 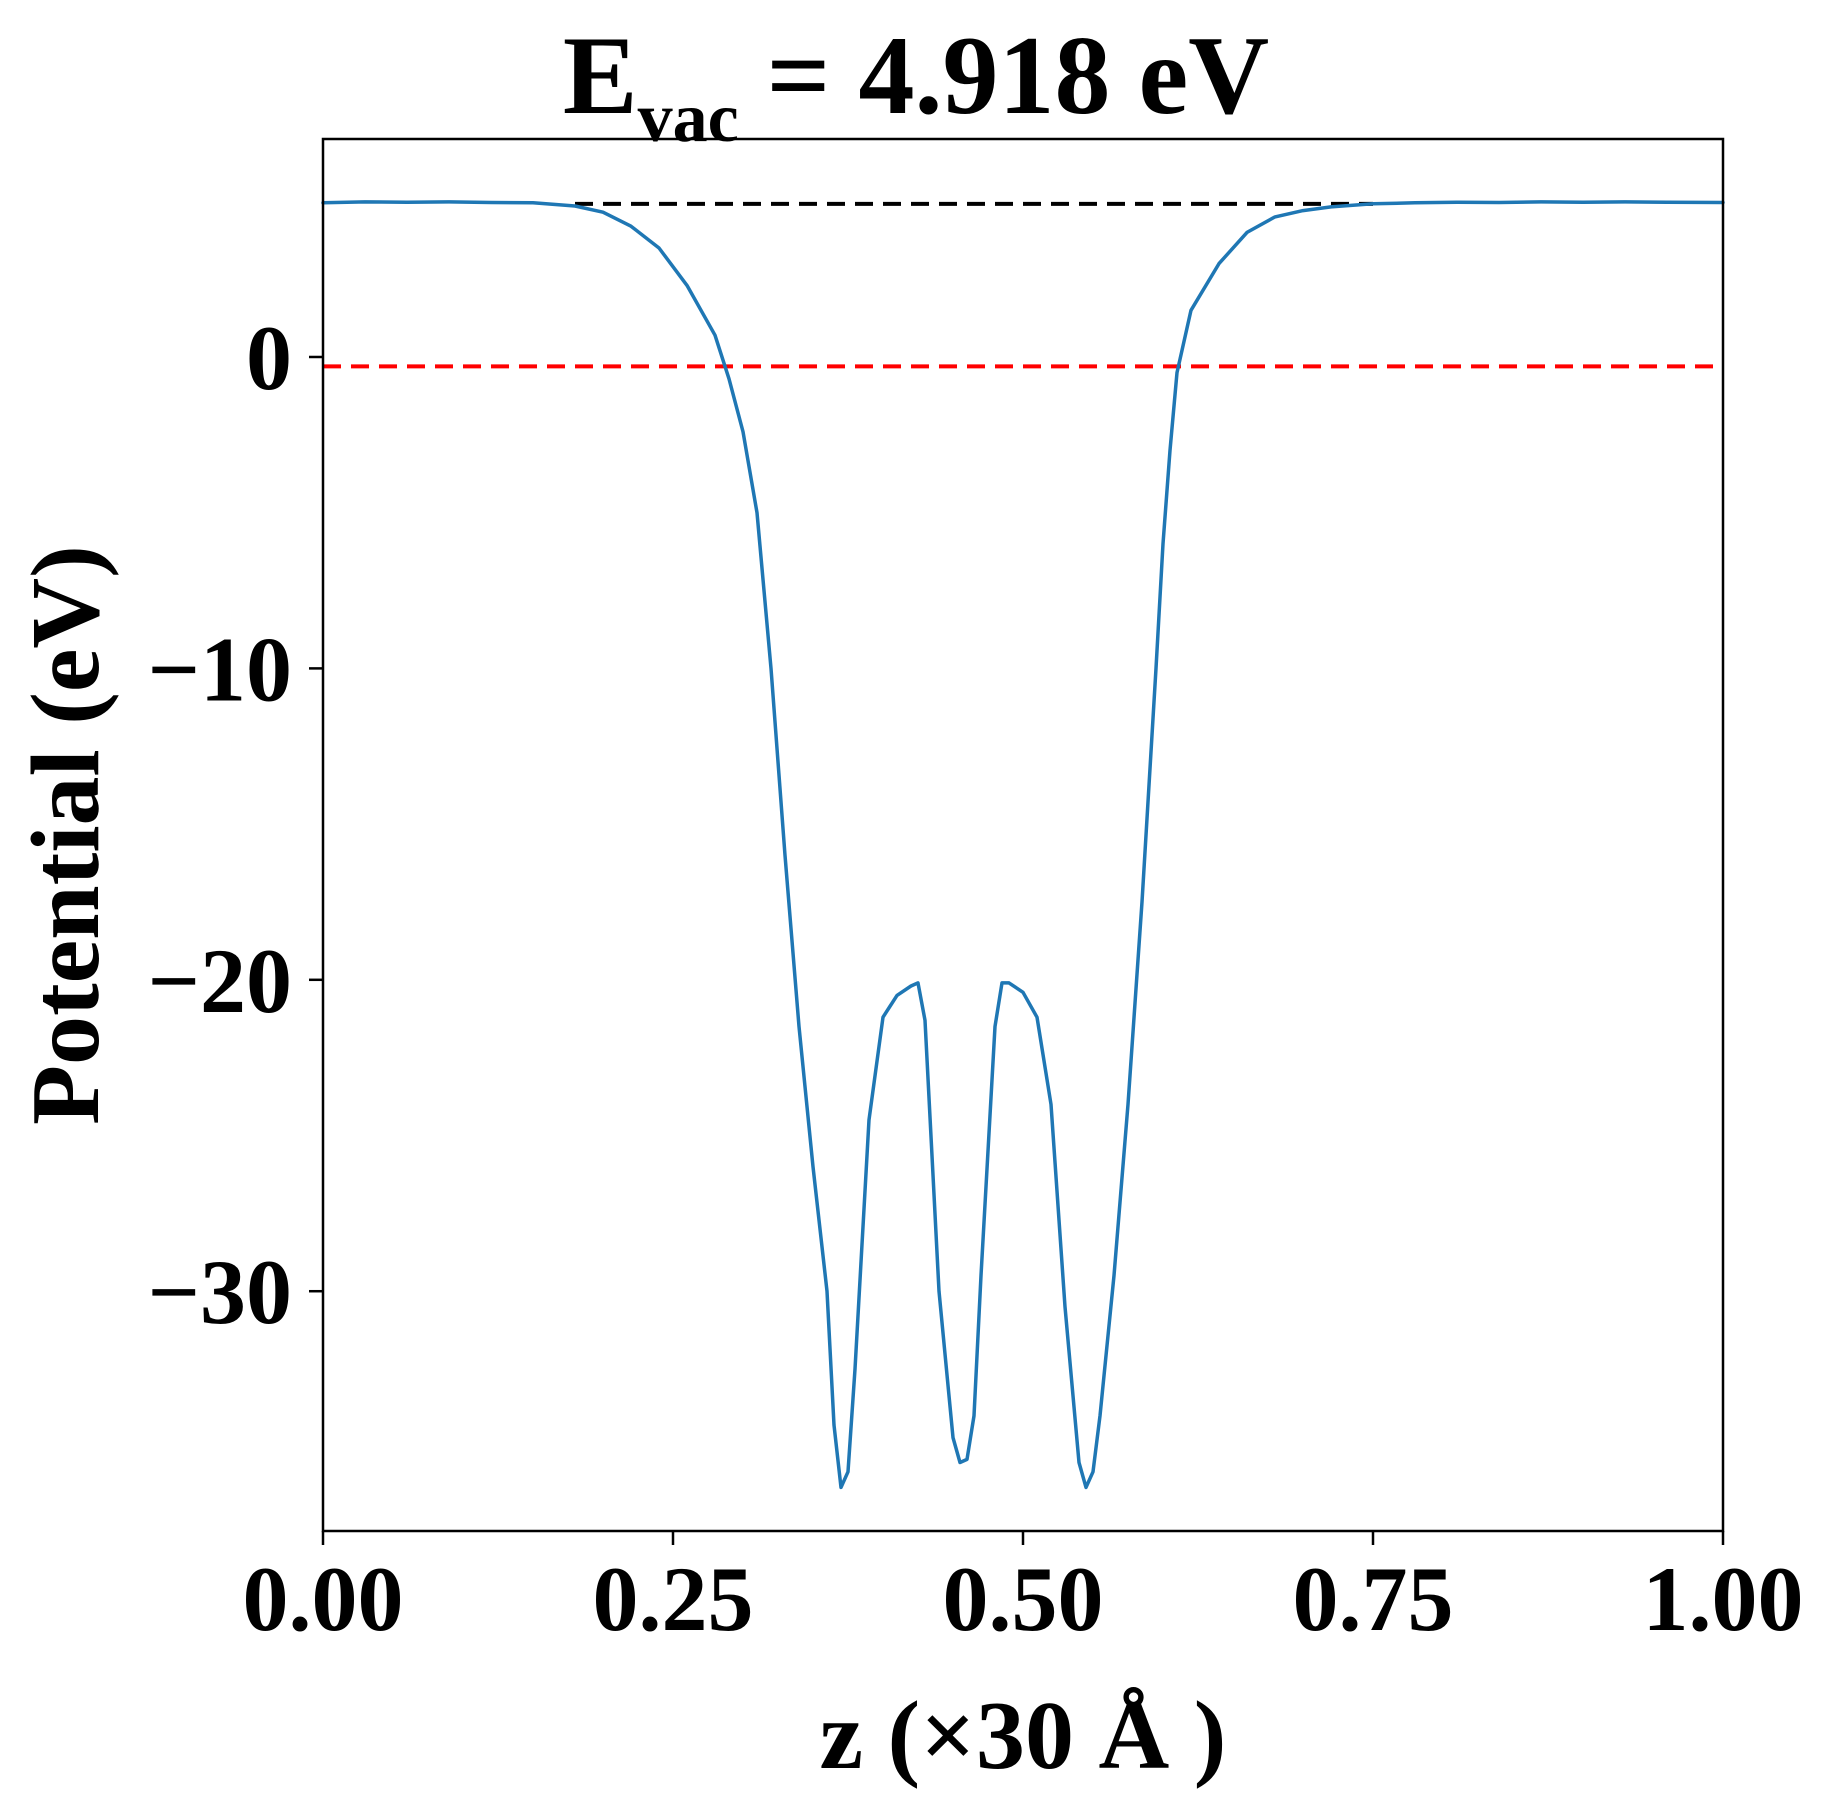 What do you see at coordinates (1723, 1599) in the screenshot?
I see `x-tick-label: 1.00` at bounding box center [1723, 1599].